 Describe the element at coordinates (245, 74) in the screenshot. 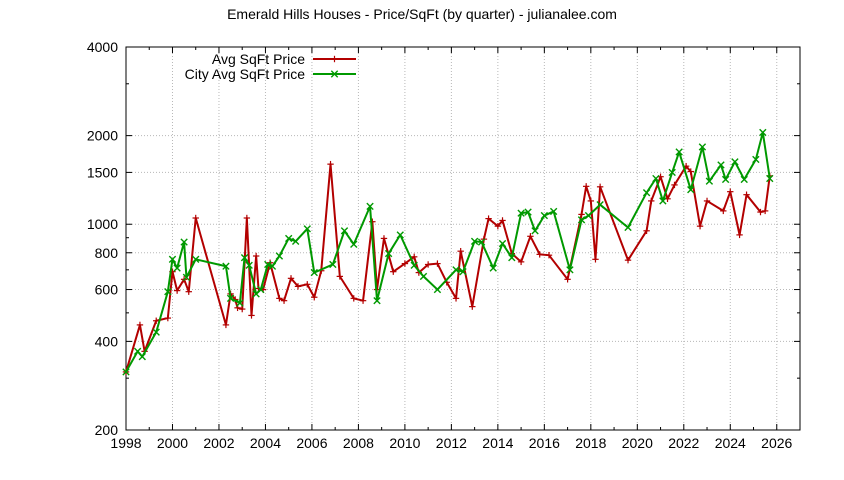

I see `legend-label: City Avg SqFt Price` at that location.